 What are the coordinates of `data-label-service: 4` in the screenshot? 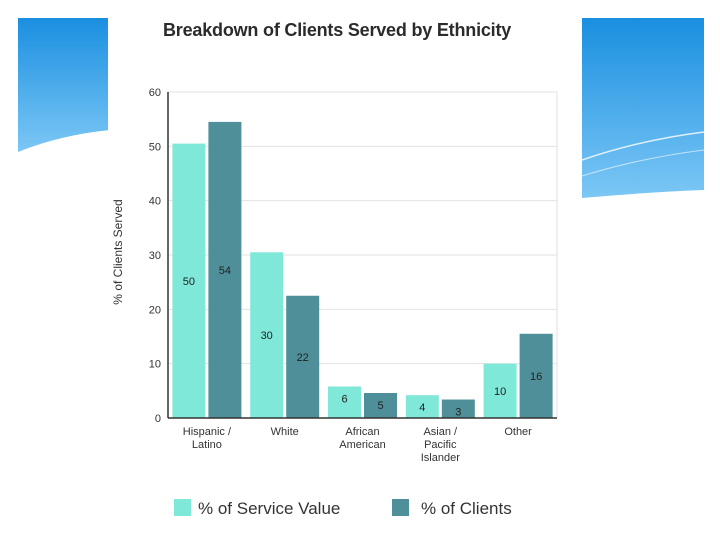 It's located at (422, 408).